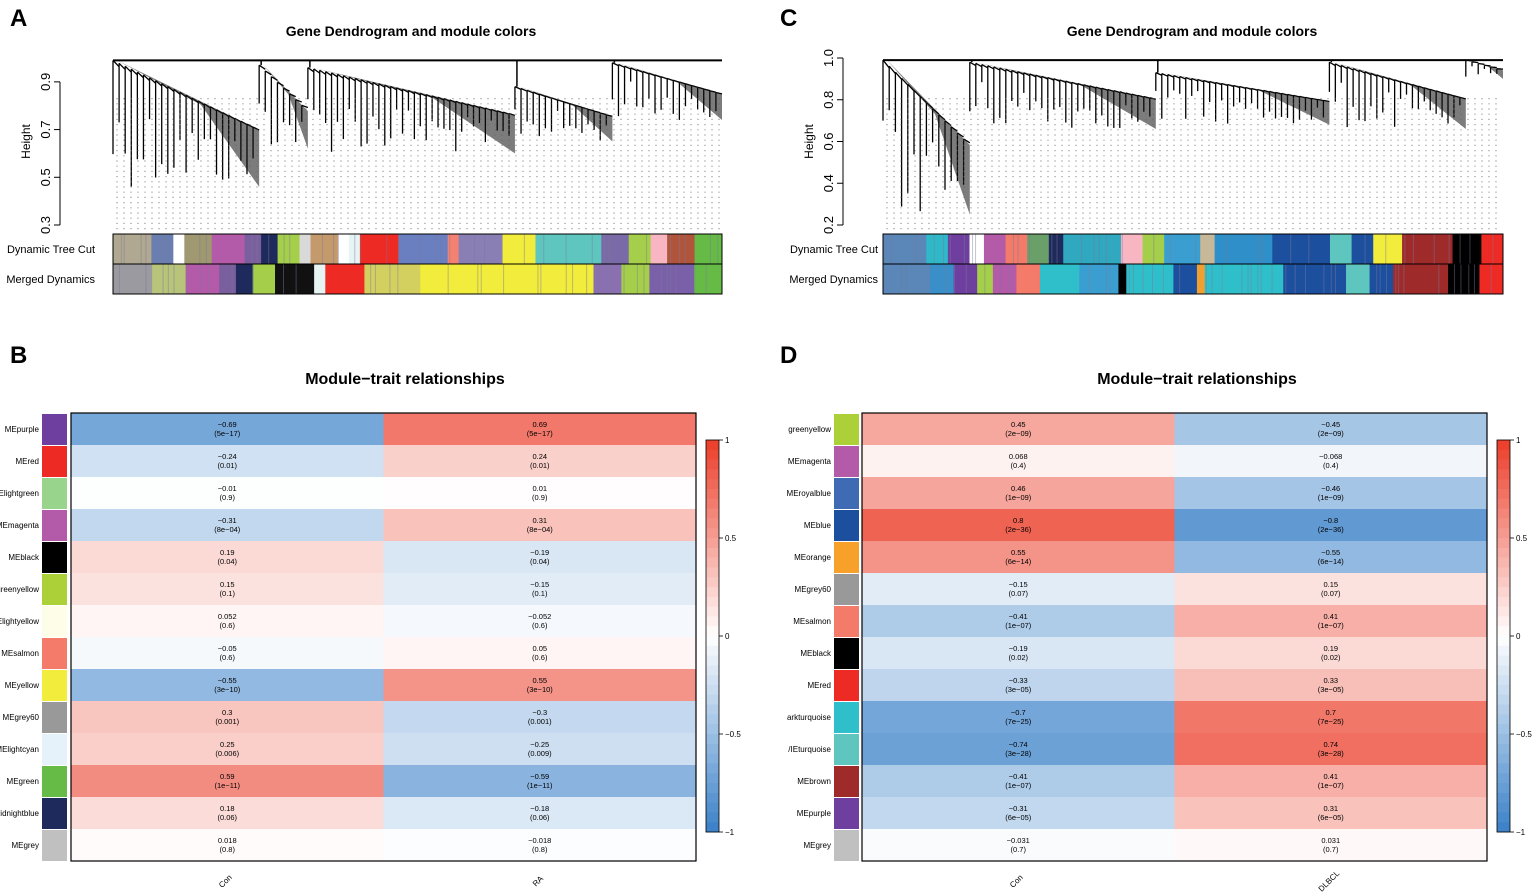 The width and height of the screenshot is (1535, 894). I want to click on module-label: /Elightyellow, so click(19, 621).